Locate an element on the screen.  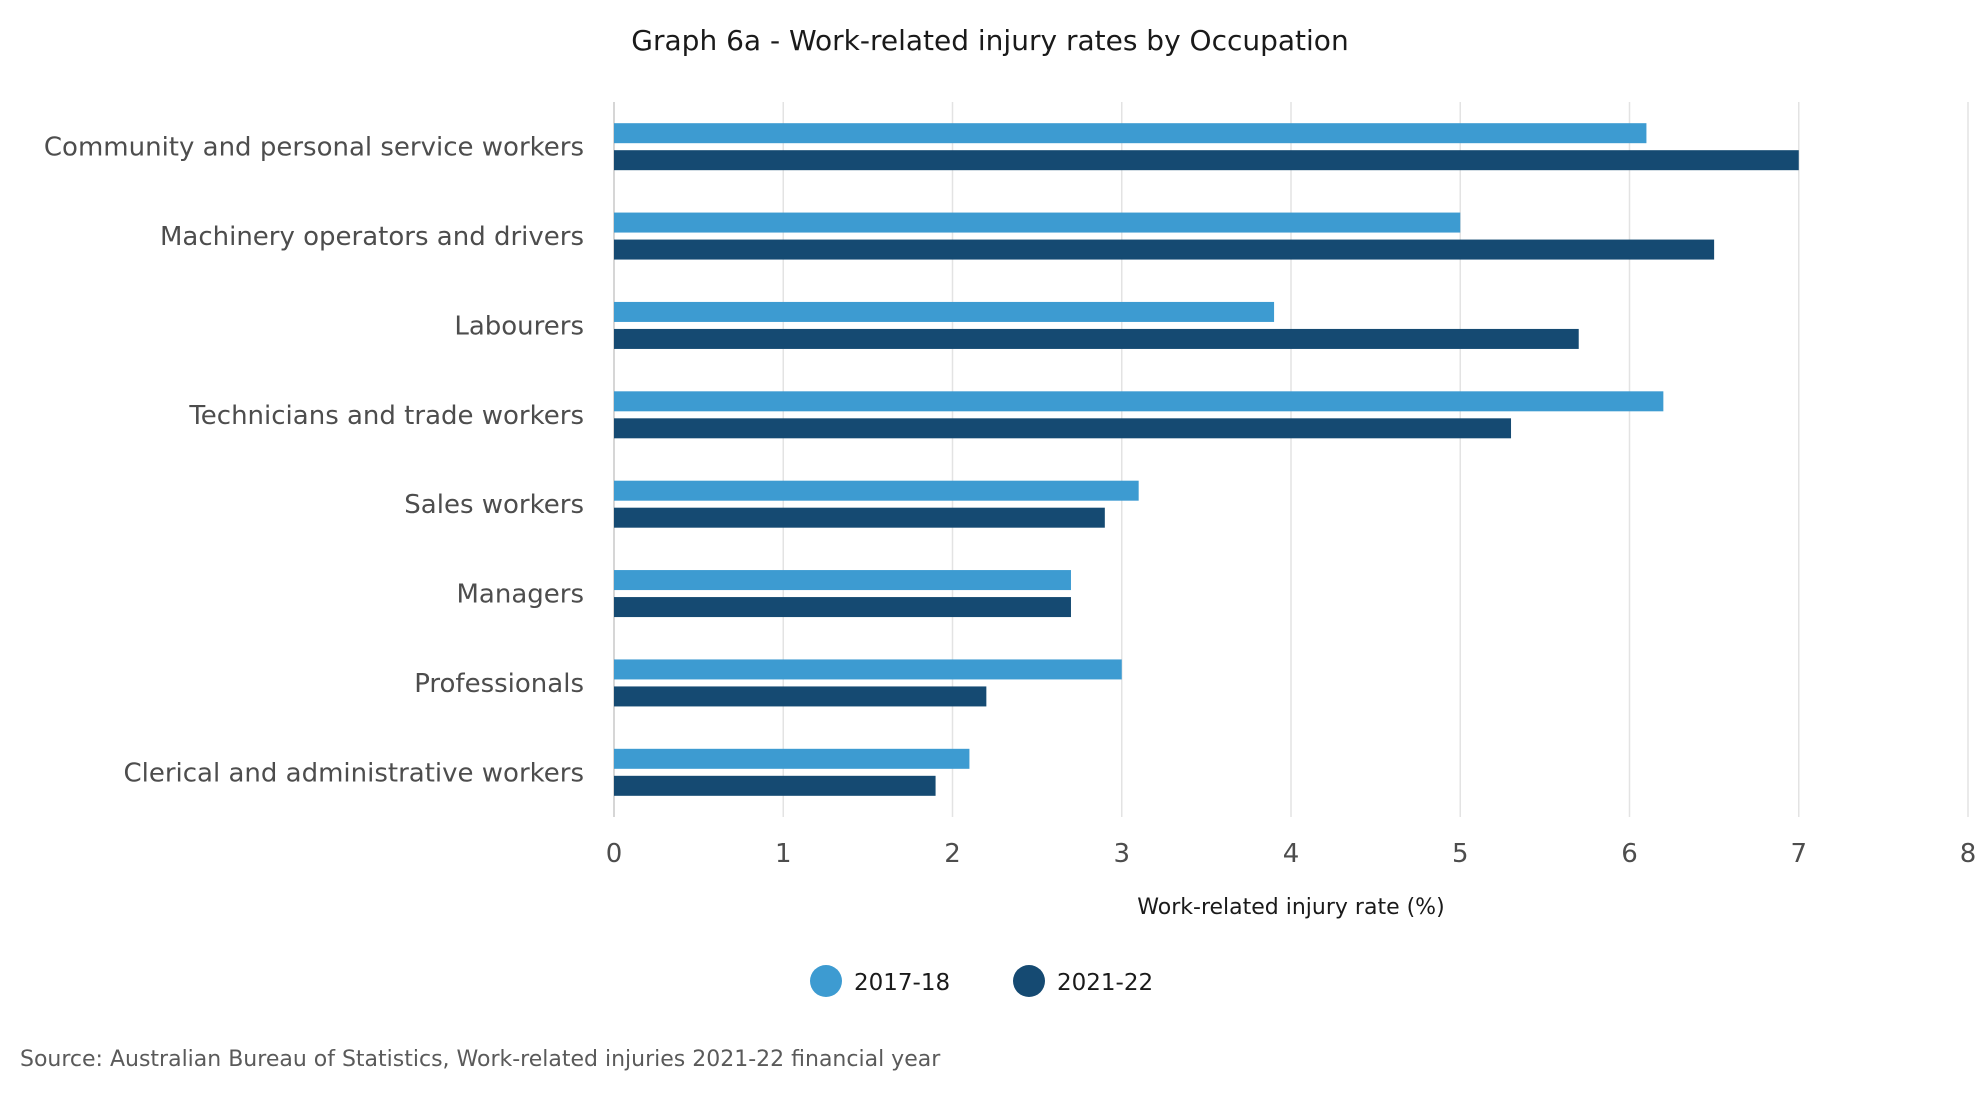
x-tick-2: 2 is located at coordinates (952, 854).